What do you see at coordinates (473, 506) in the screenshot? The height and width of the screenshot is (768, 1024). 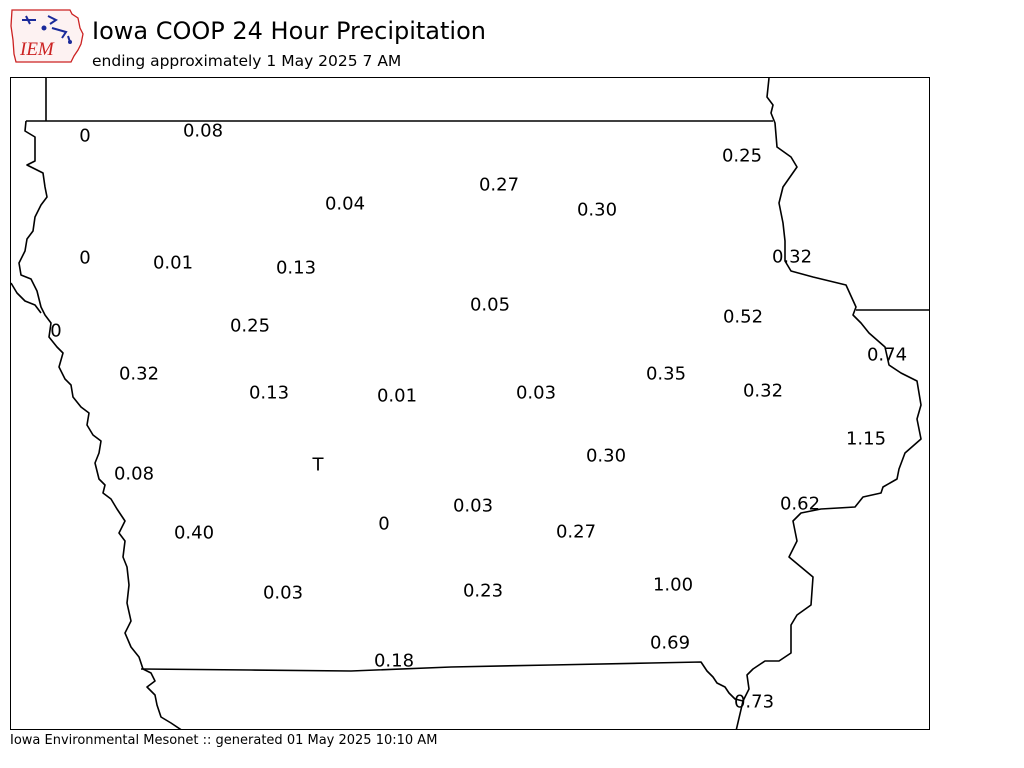 I see `station-value-s27: 0.03` at bounding box center [473, 506].